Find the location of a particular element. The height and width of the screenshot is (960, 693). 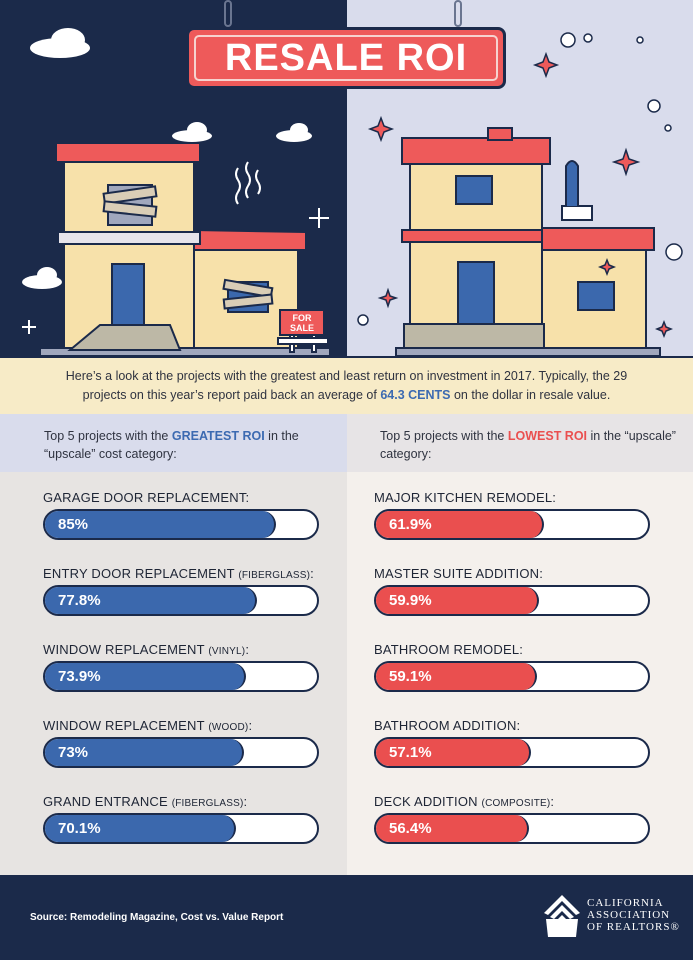

renovated-house is located at coordinates (528, 241).